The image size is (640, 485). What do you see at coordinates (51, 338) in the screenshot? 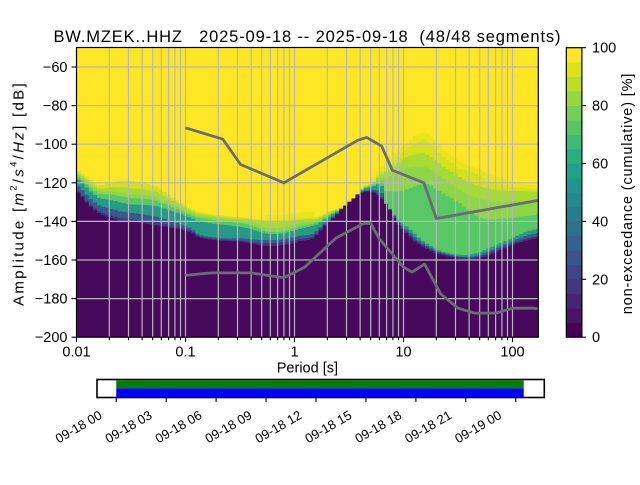
I see `svg-text: −200` at bounding box center [51, 338].